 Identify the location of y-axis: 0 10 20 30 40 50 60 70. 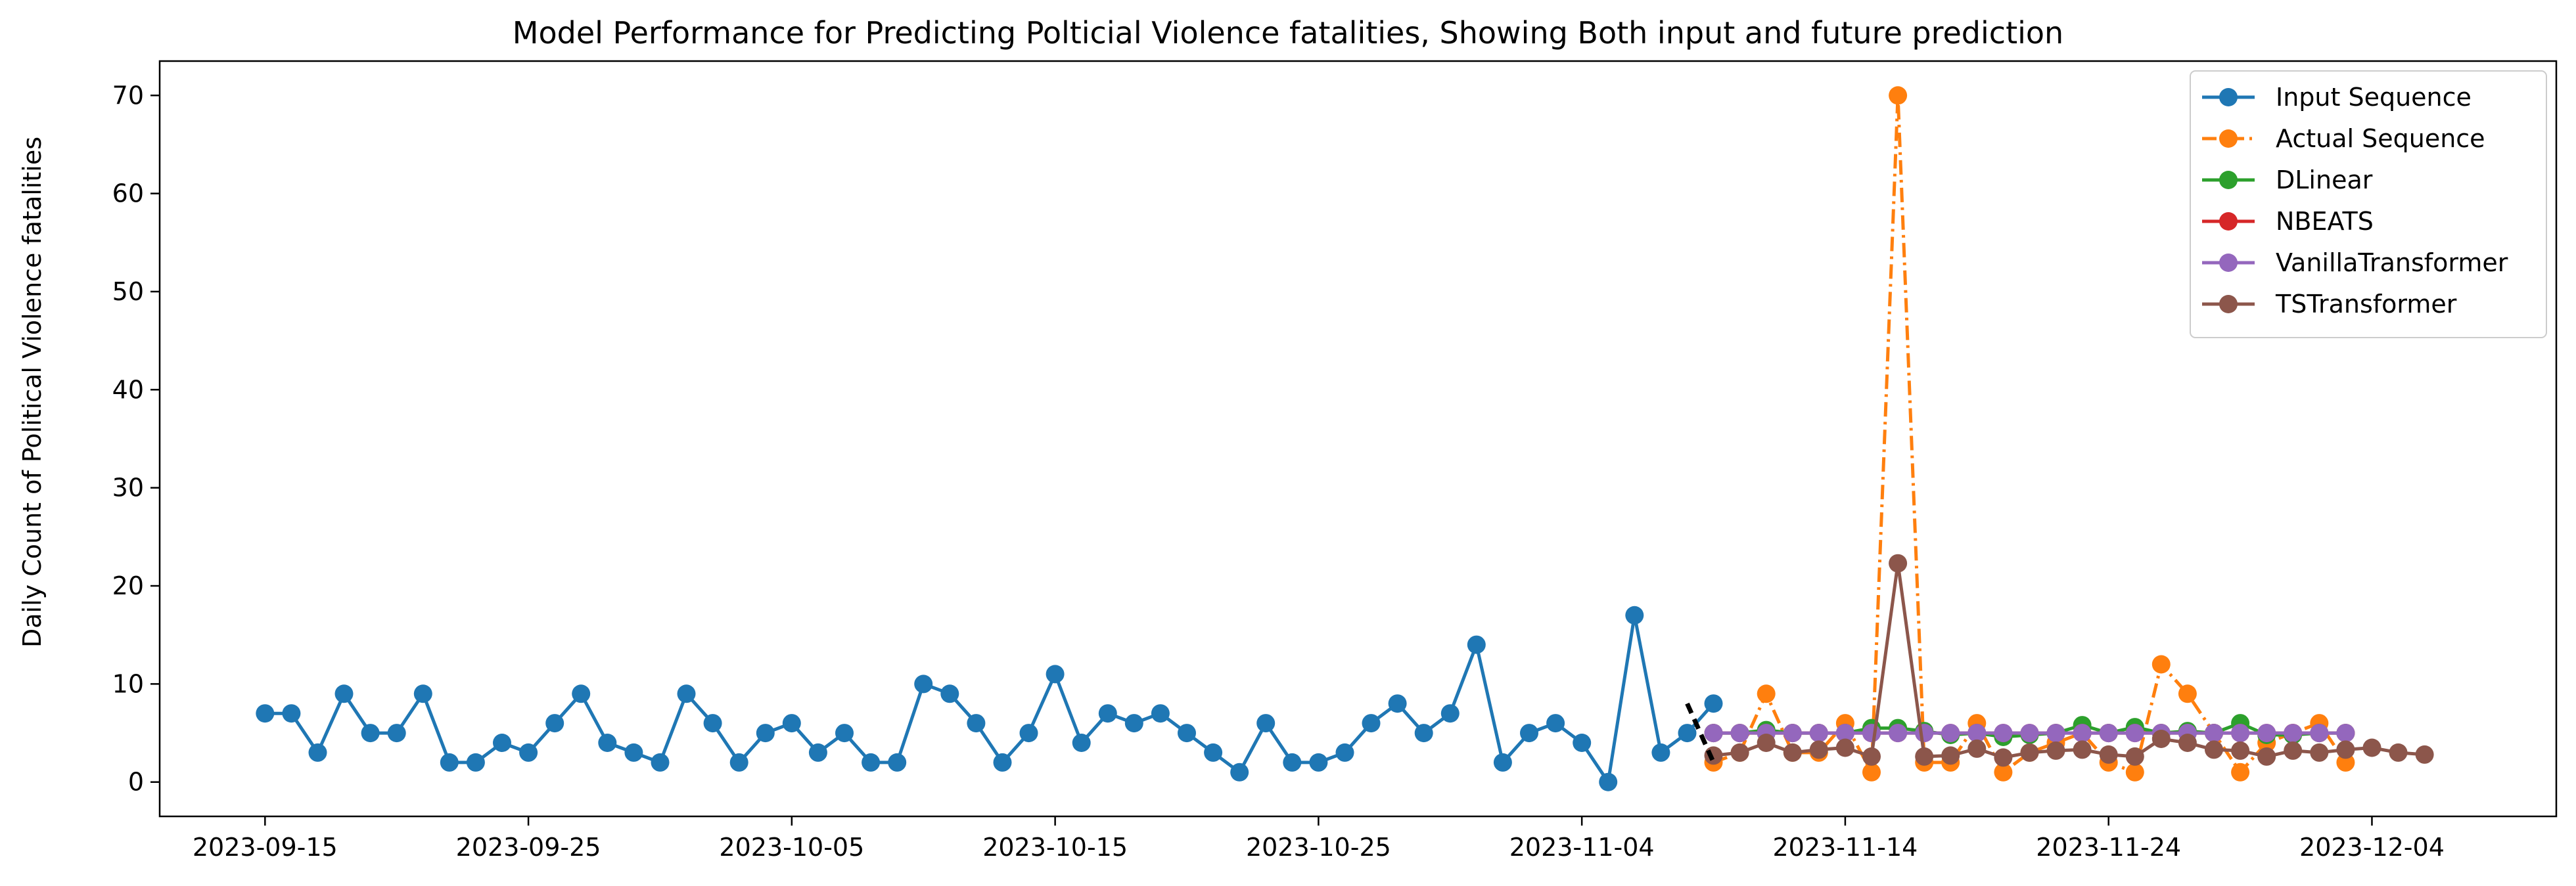
(136, 439).